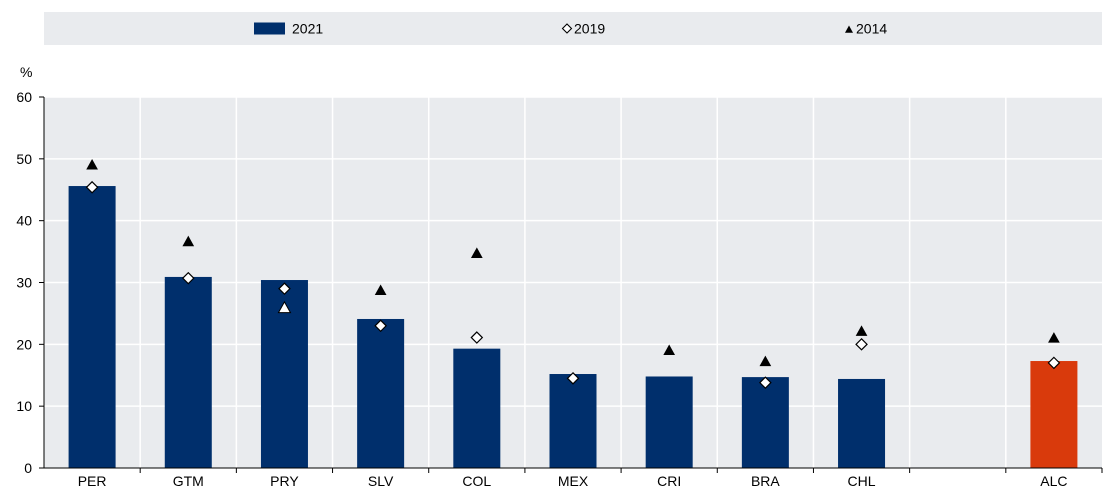 This screenshot has height=490, width=1105. Describe the element at coordinates (476, 481) in the screenshot. I see `x-tick-label: COL` at that location.